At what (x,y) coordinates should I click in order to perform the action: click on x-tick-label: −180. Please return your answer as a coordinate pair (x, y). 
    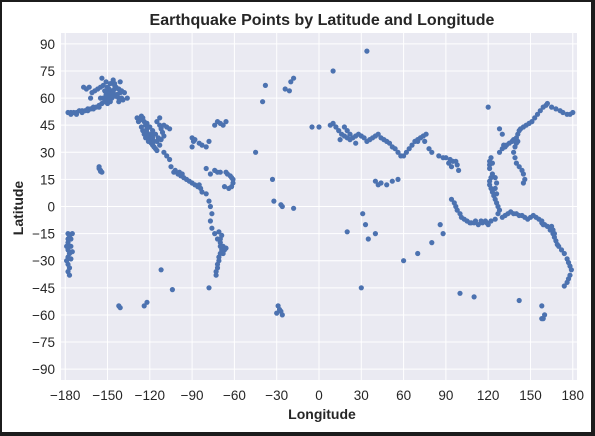
    Looking at the image, I should click on (65, 395).